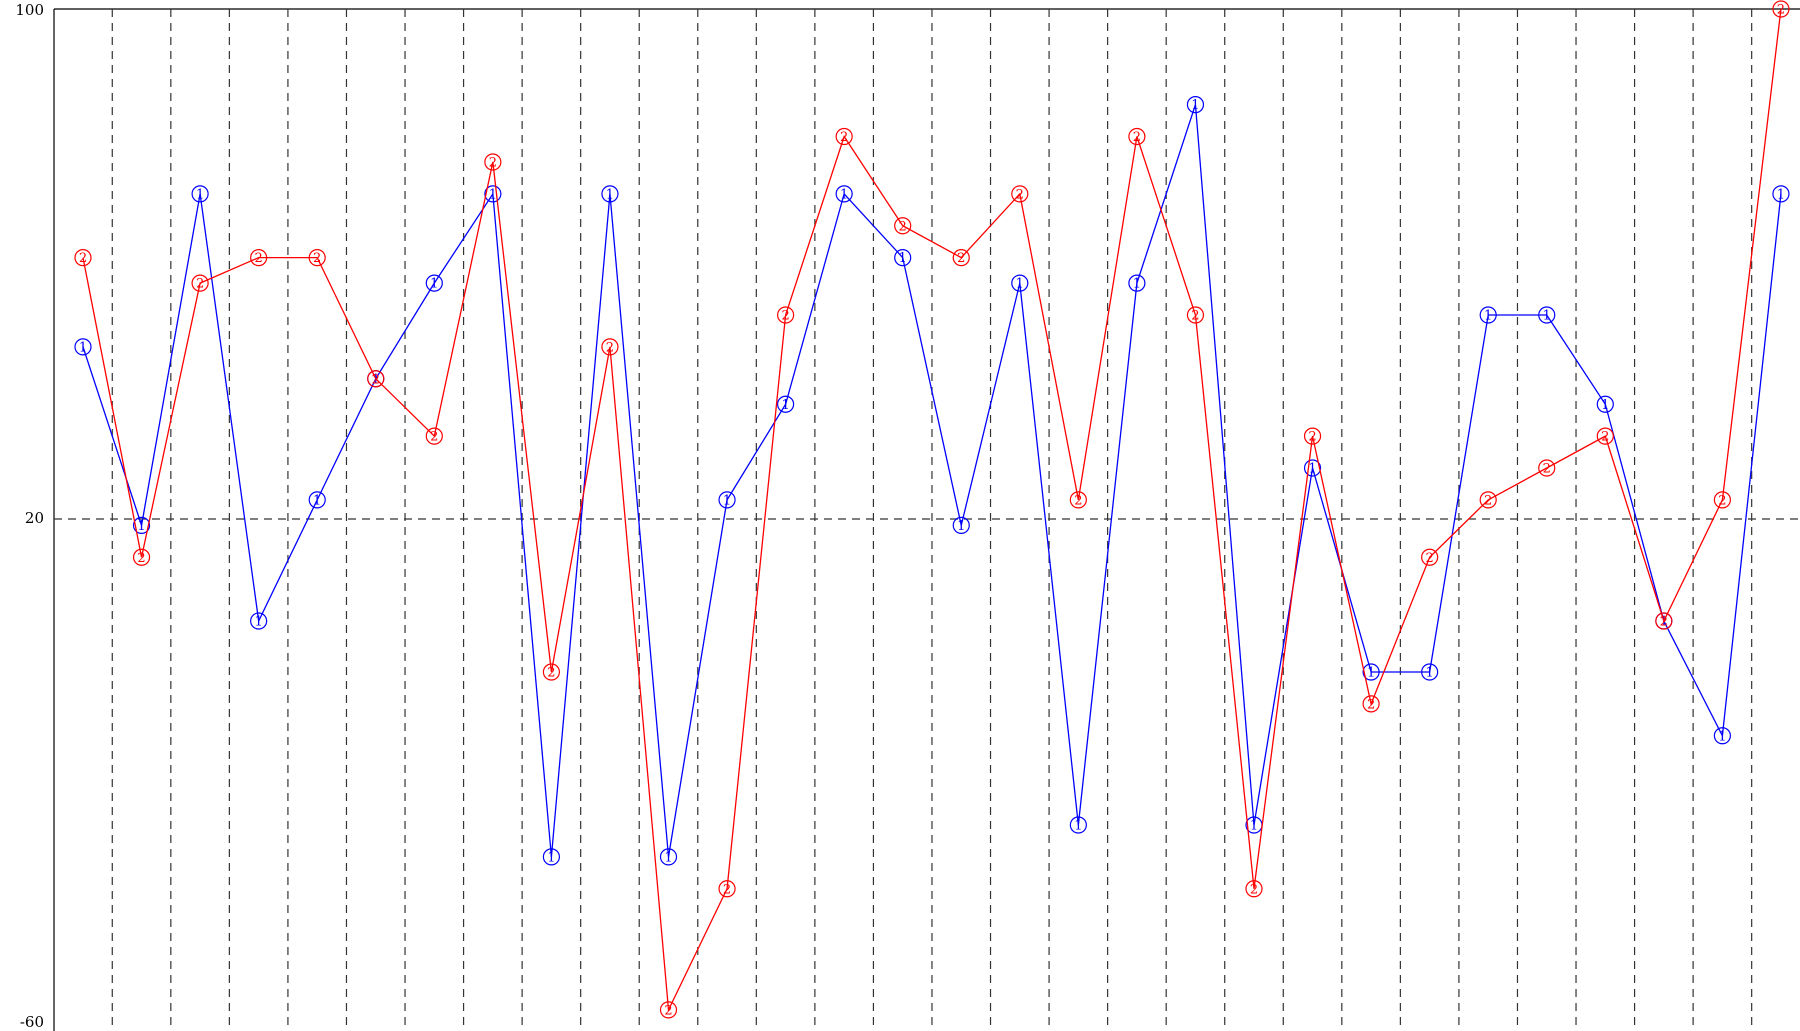 The height and width of the screenshot is (1031, 1800). What do you see at coordinates (29, 10) in the screenshot?
I see `y-tick-label: 100` at bounding box center [29, 10].